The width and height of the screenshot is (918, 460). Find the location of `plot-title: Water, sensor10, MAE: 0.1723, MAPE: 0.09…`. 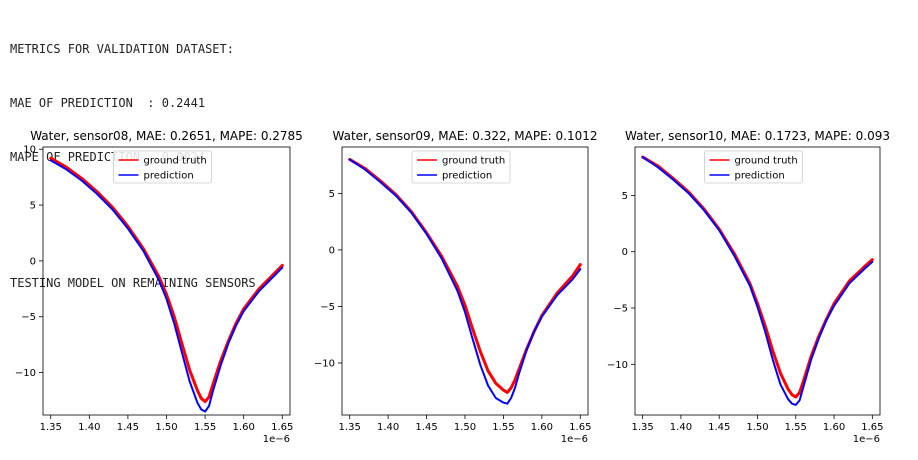

plot-title: Water, sensor10, MAE: 0.1723, MAPE: 0.09… is located at coordinates (757, 136).